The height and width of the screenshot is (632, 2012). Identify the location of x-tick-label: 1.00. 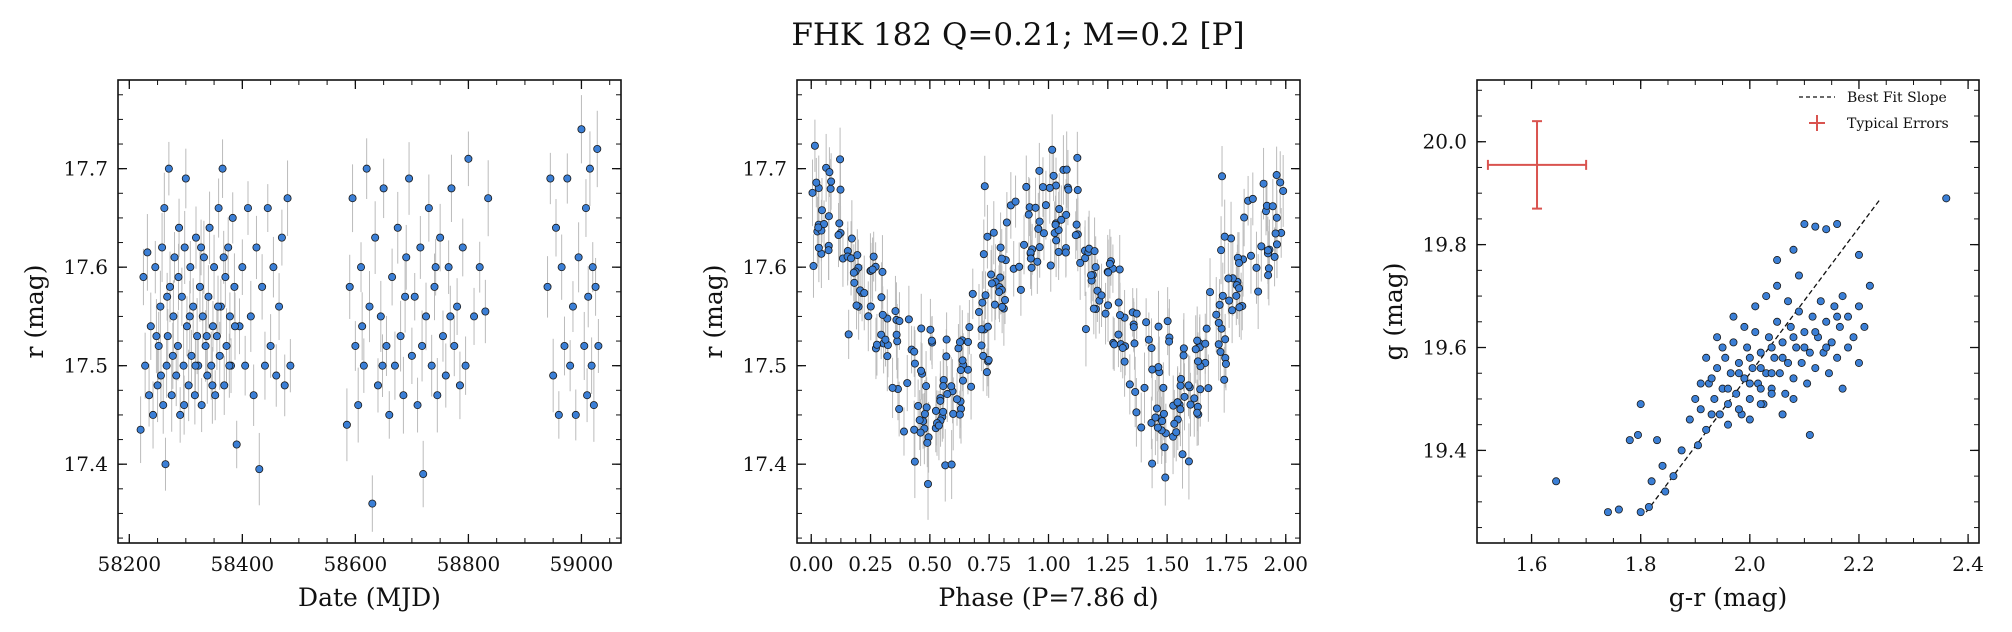
(1048, 564).